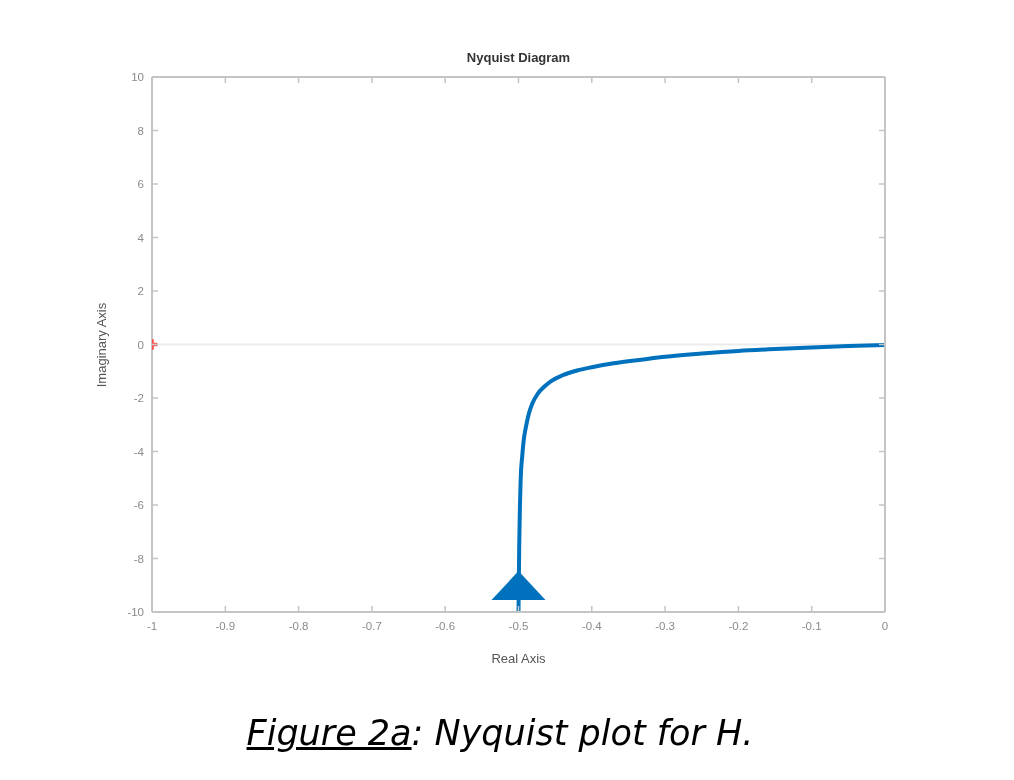 The image size is (1014, 780). What do you see at coordinates (445, 626) in the screenshot?
I see `x-tick-label: -0.6` at bounding box center [445, 626].